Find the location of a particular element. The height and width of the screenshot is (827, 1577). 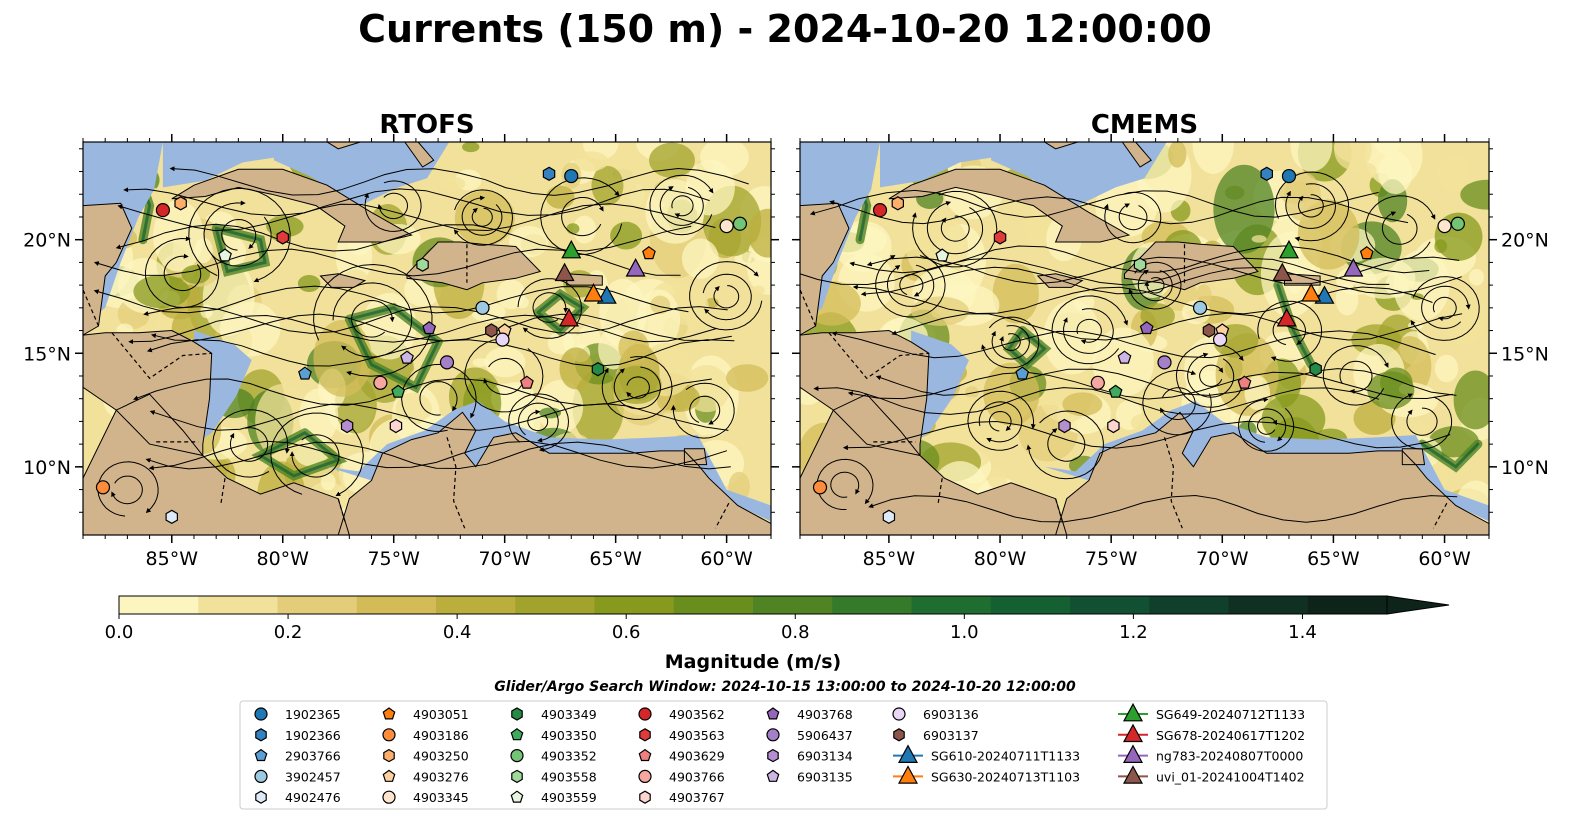

colorbar-frame is located at coordinates (753, 605).